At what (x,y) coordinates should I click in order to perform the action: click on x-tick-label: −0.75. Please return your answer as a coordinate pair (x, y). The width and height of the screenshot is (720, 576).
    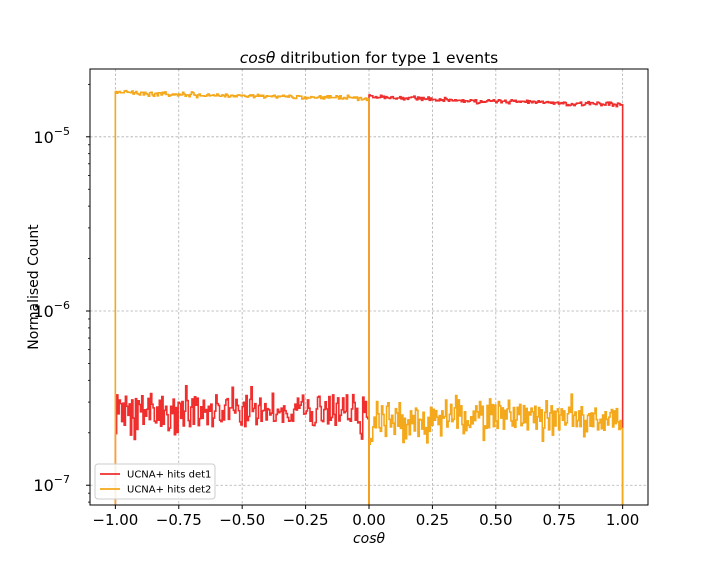
    Looking at the image, I should click on (179, 520).